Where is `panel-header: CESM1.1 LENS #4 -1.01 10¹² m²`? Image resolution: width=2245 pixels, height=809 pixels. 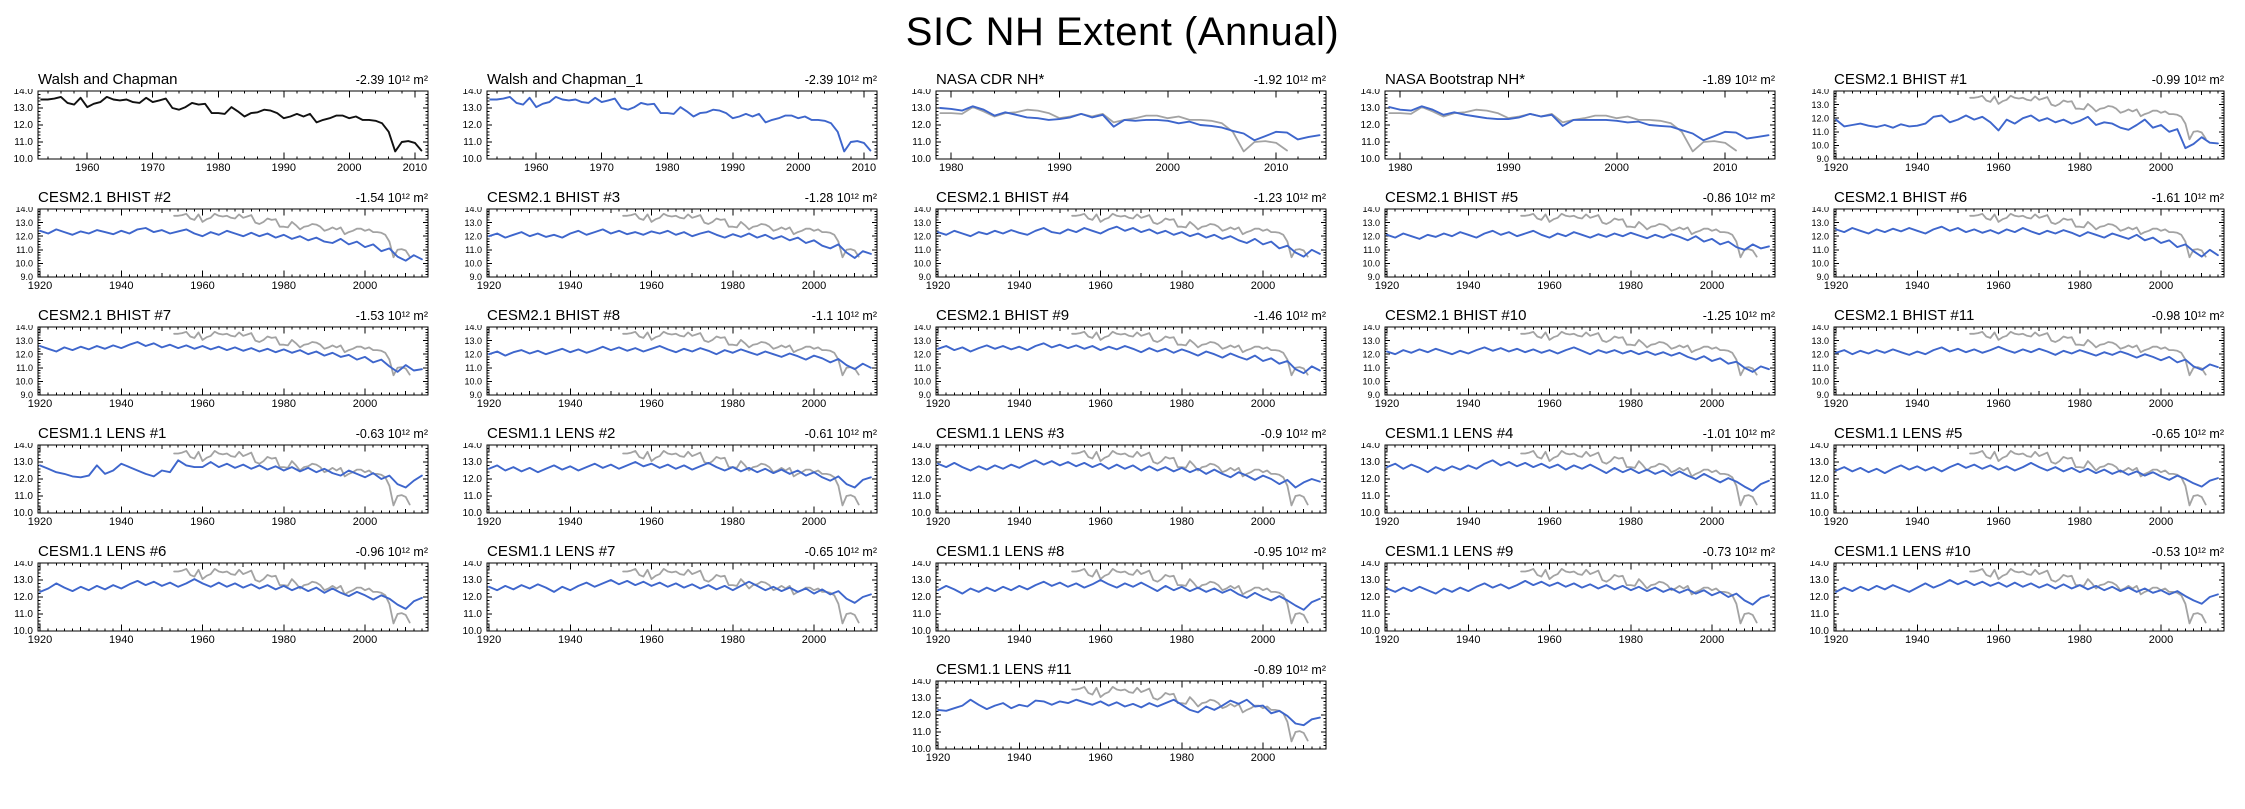
panel-header: CESM1.1 LENS #4 -1.01 10¹² m² is located at coordinates (1580, 433).